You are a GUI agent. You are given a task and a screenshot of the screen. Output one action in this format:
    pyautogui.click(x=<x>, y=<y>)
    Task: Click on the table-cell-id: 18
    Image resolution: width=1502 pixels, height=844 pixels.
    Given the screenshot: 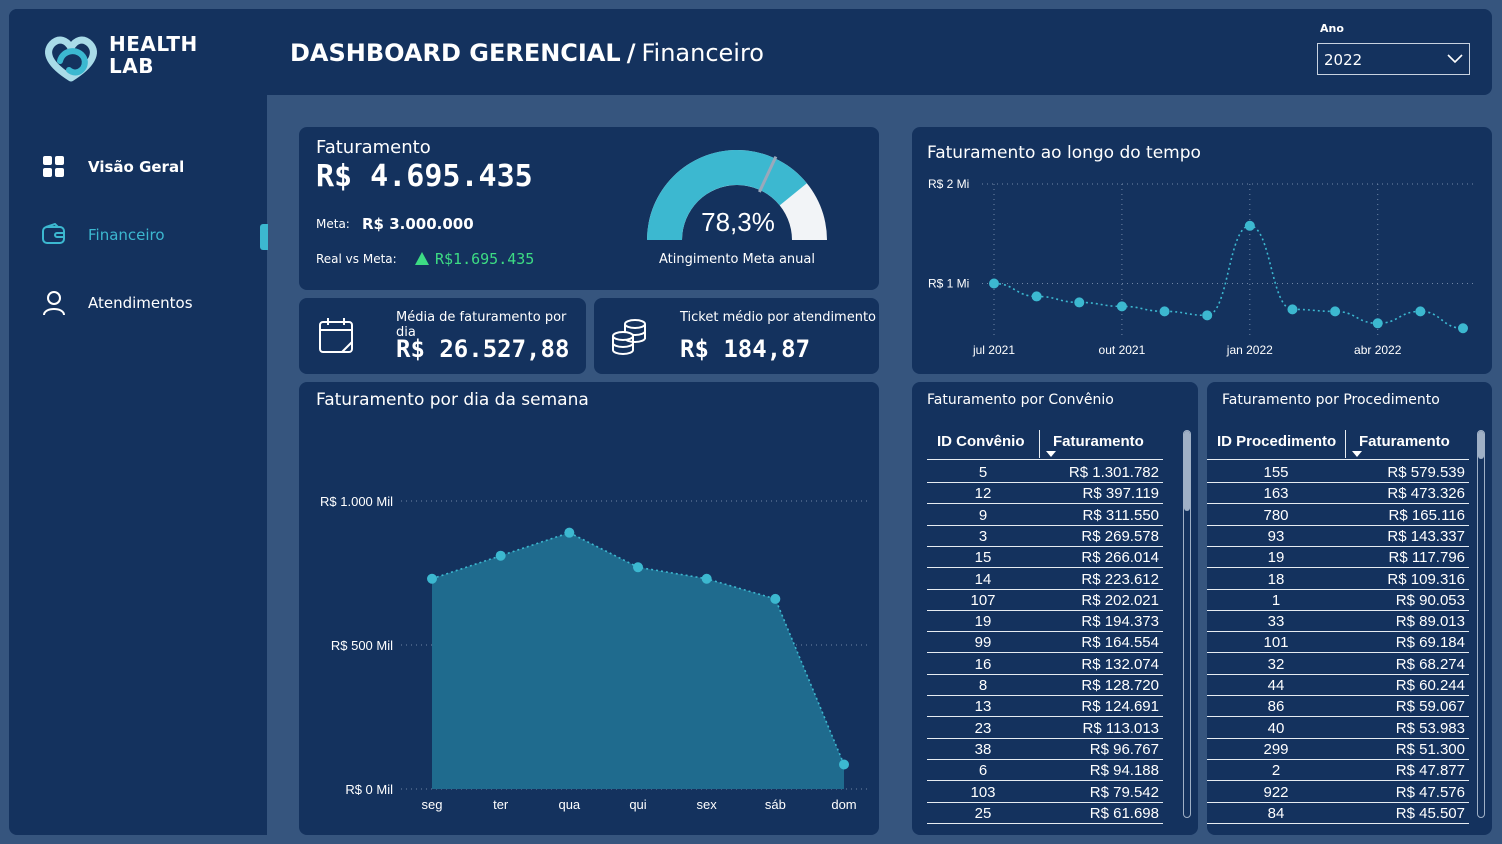 What is the action you would take?
    pyautogui.click(x=1276, y=579)
    